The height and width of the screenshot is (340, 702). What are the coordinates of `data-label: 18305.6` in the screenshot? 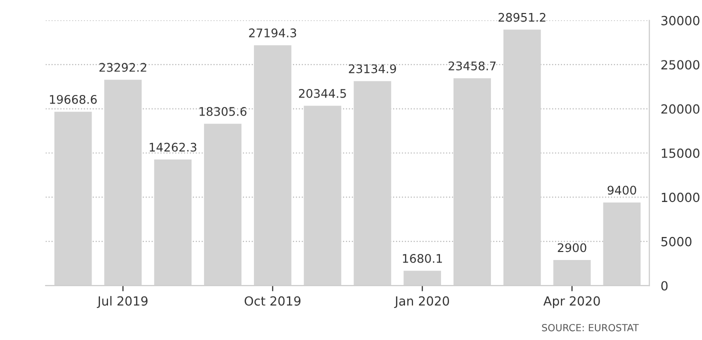 It's located at (223, 111).